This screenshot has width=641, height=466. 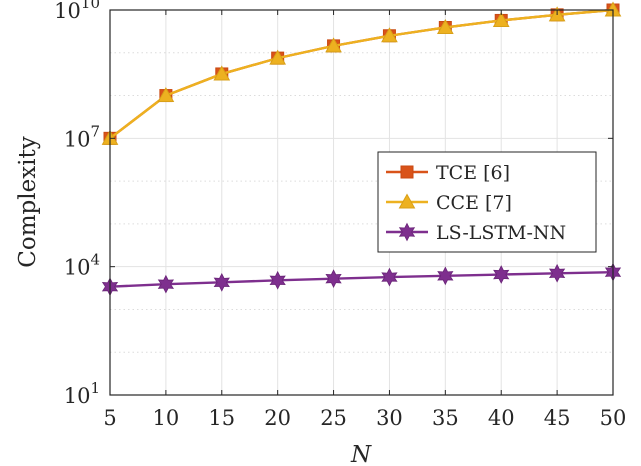 I want to click on legend: TCE [6] CCE [7] LS-LSTM-NN, so click(x=487, y=202).